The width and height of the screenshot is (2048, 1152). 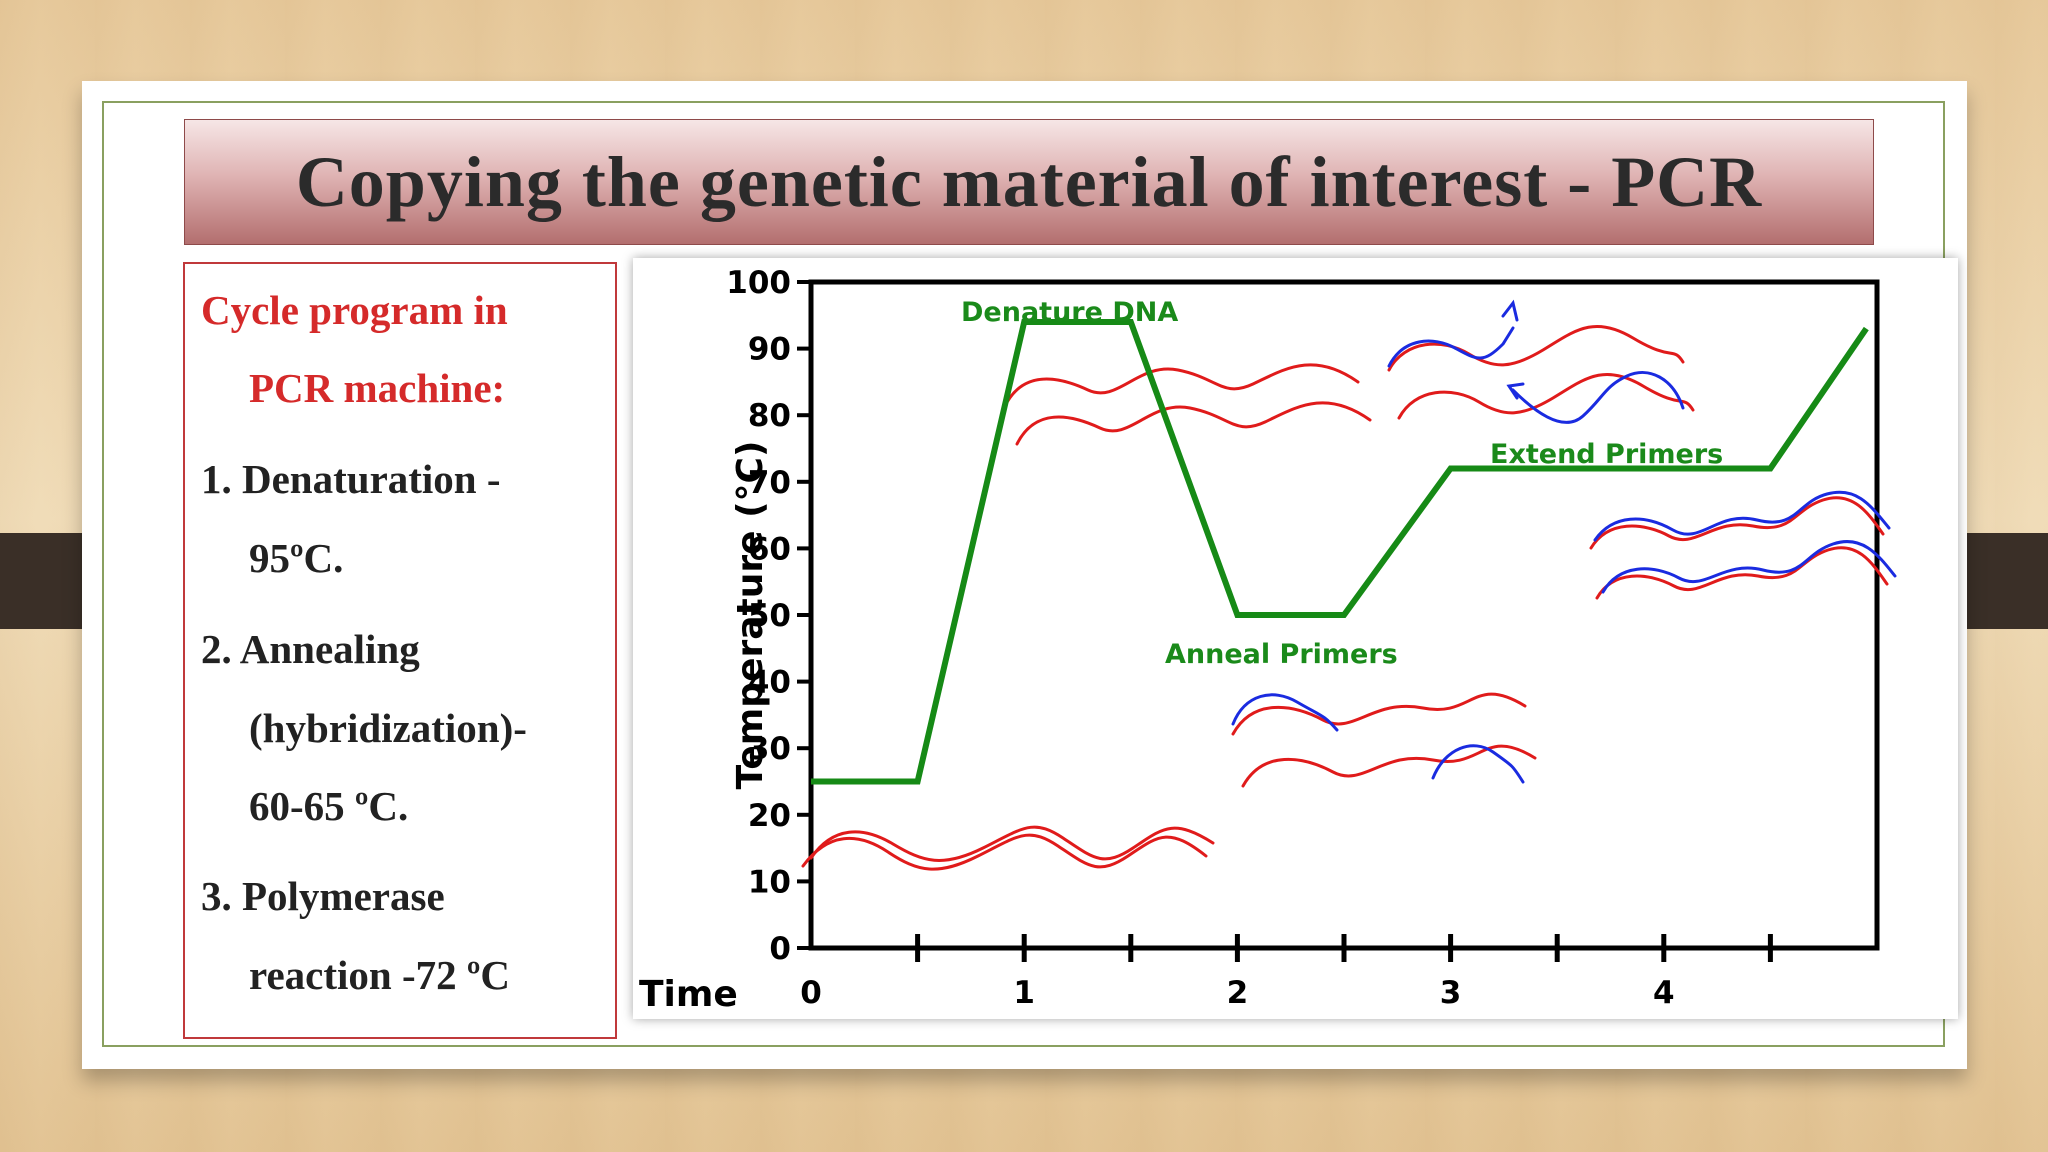 What do you see at coordinates (1281, 654) in the screenshot?
I see `label-anneal-primers: Anneal Primers` at bounding box center [1281, 654].